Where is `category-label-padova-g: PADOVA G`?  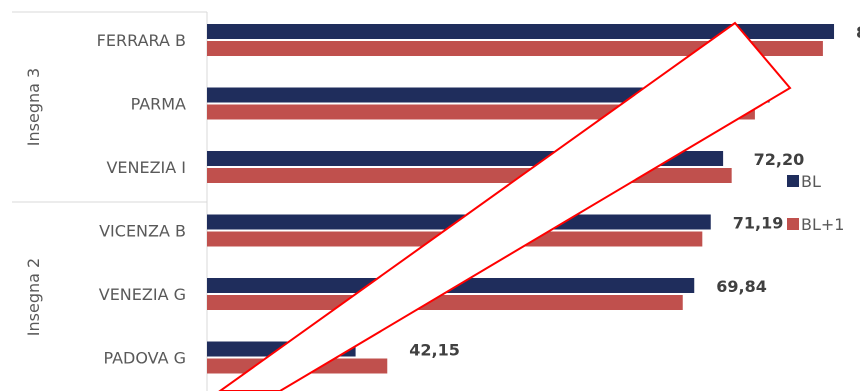
category-label-padova-g: PADOVA G is located at coordinates (144, 358).